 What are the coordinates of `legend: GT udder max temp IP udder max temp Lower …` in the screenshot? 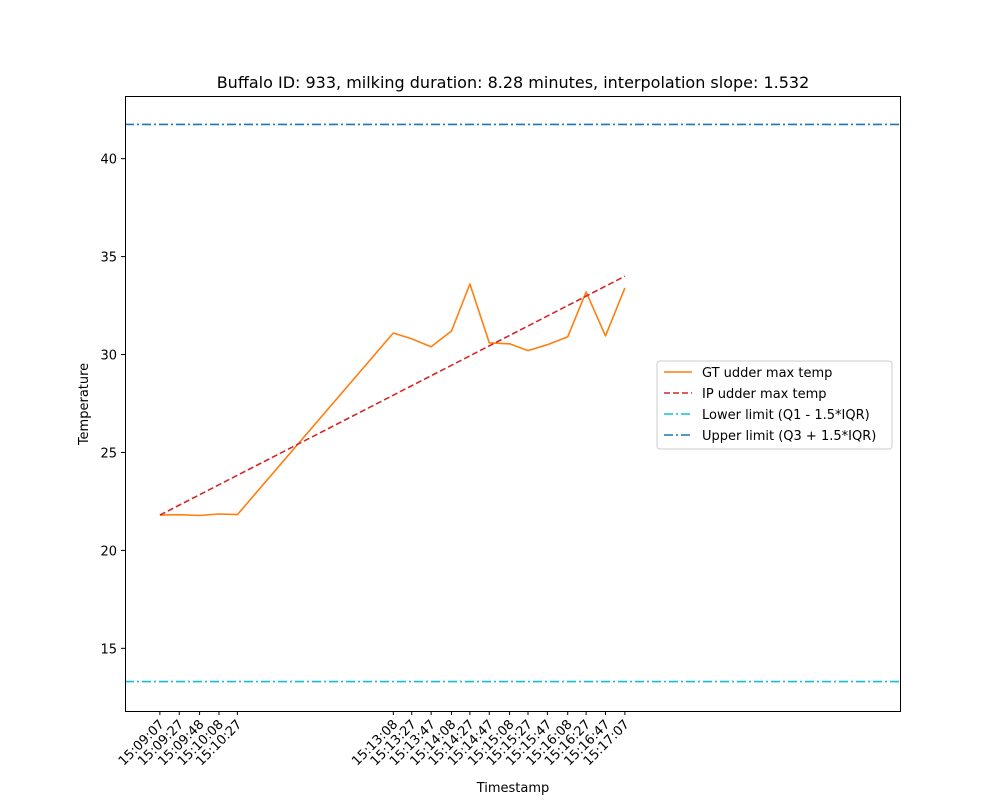 It's located at (774, 405).